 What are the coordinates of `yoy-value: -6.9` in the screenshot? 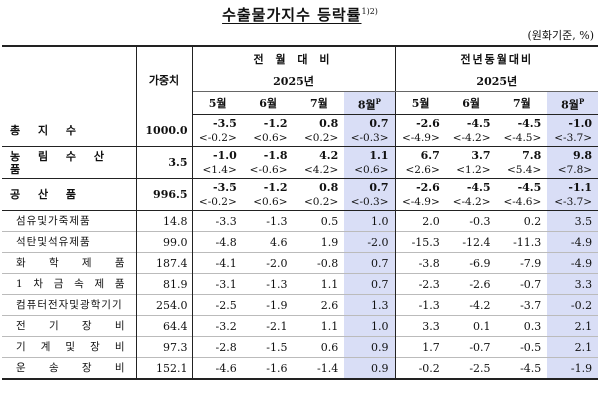 It's located at (471, 263).